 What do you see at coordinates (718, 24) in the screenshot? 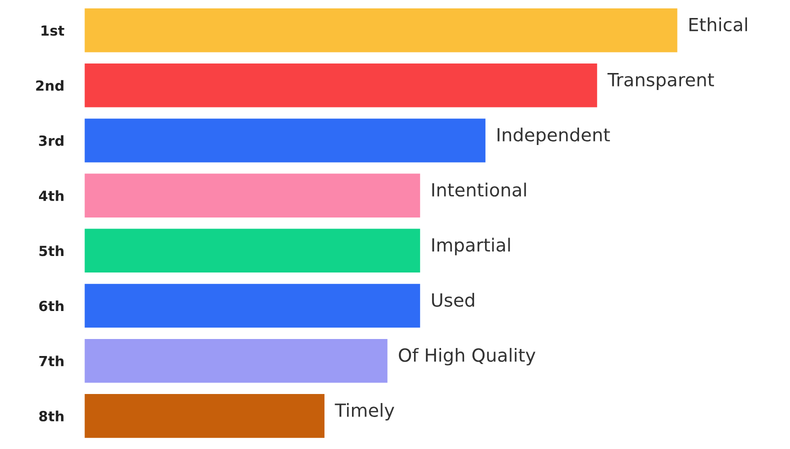
I see `annotation: Ethical` at bounding box center [718, 24].